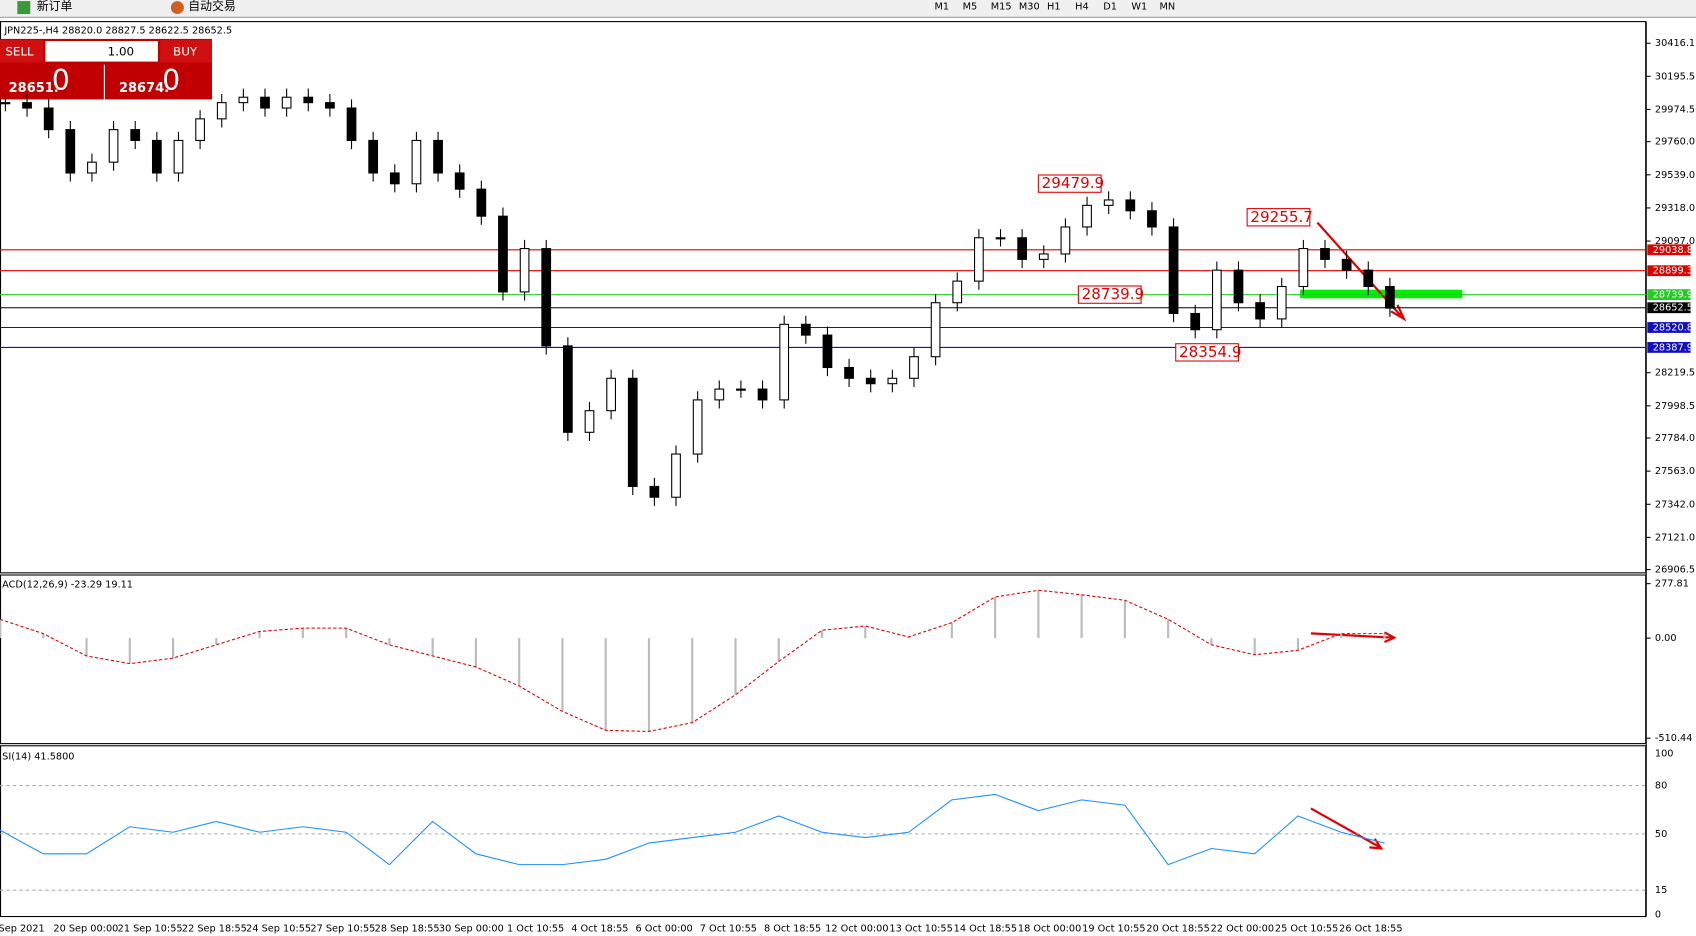  What do you see at coordinates (1675, 109) in the screenshot?
I see `price-tick-label: 29974.5` at bounding box center [1675, 109].